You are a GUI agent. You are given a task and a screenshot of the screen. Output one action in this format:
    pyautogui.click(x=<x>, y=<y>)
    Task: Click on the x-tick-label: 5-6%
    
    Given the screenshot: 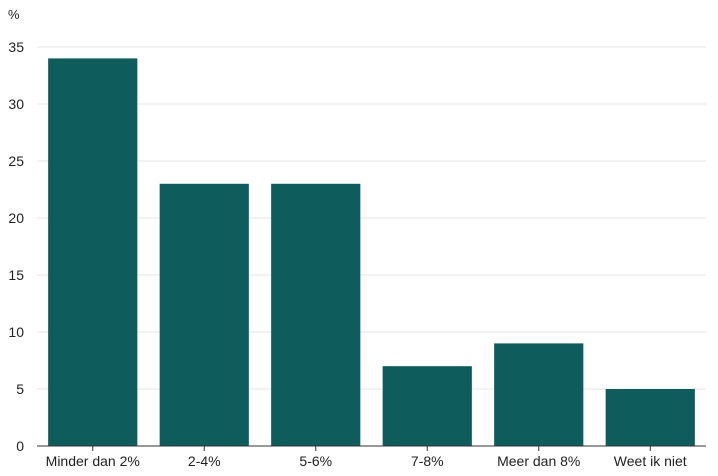 What is the action you would take?
    pyautogui.click(x=315, y=461)
    